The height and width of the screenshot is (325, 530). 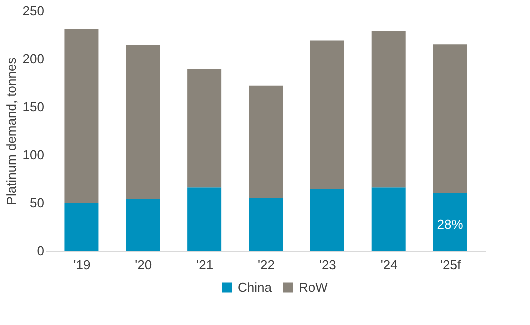 I want to click on y-tick-label: 0, so click(x=40, y=251).